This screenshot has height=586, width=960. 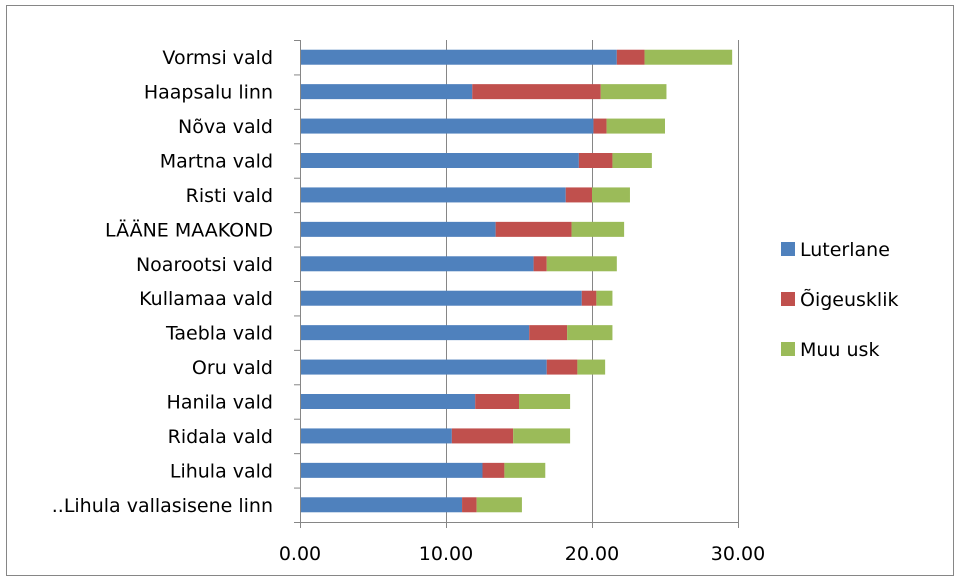 I want to click on bar-kullamaa-vald-luterlane, so click(x=441, y=298).